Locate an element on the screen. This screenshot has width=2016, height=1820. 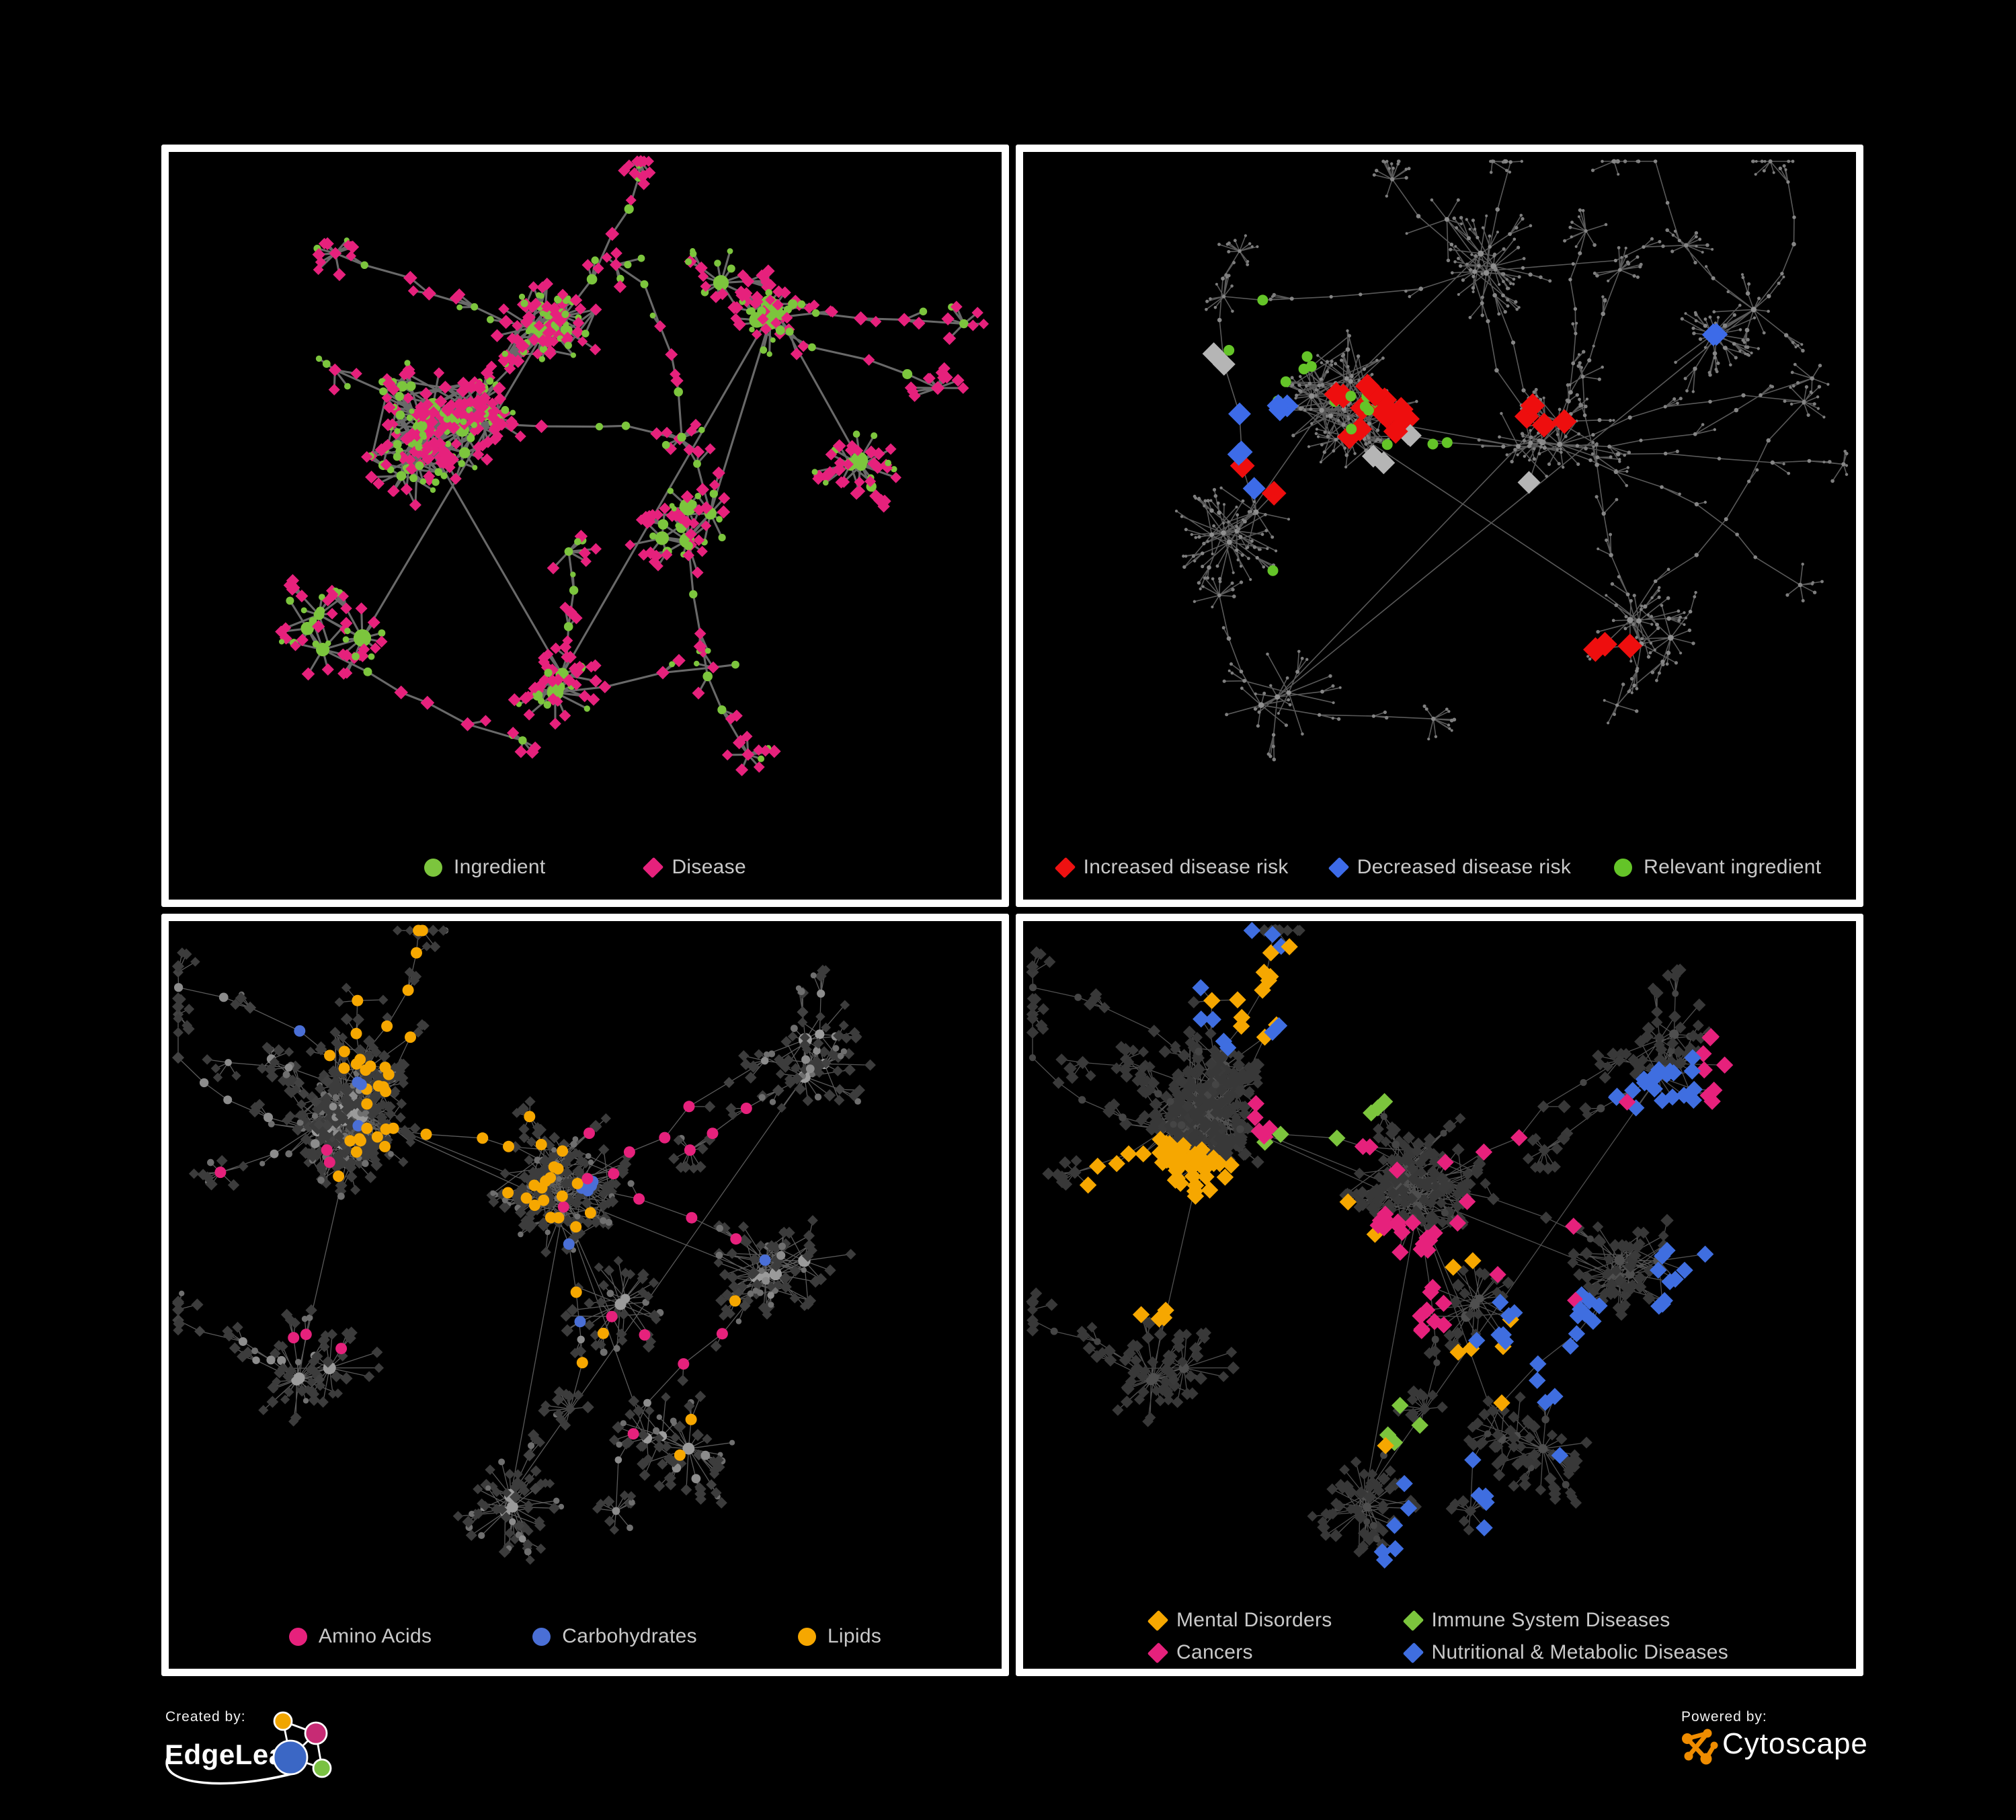
edgeleap-brand: Created by: EdgeLeap is located at coordinates (262, 1752).